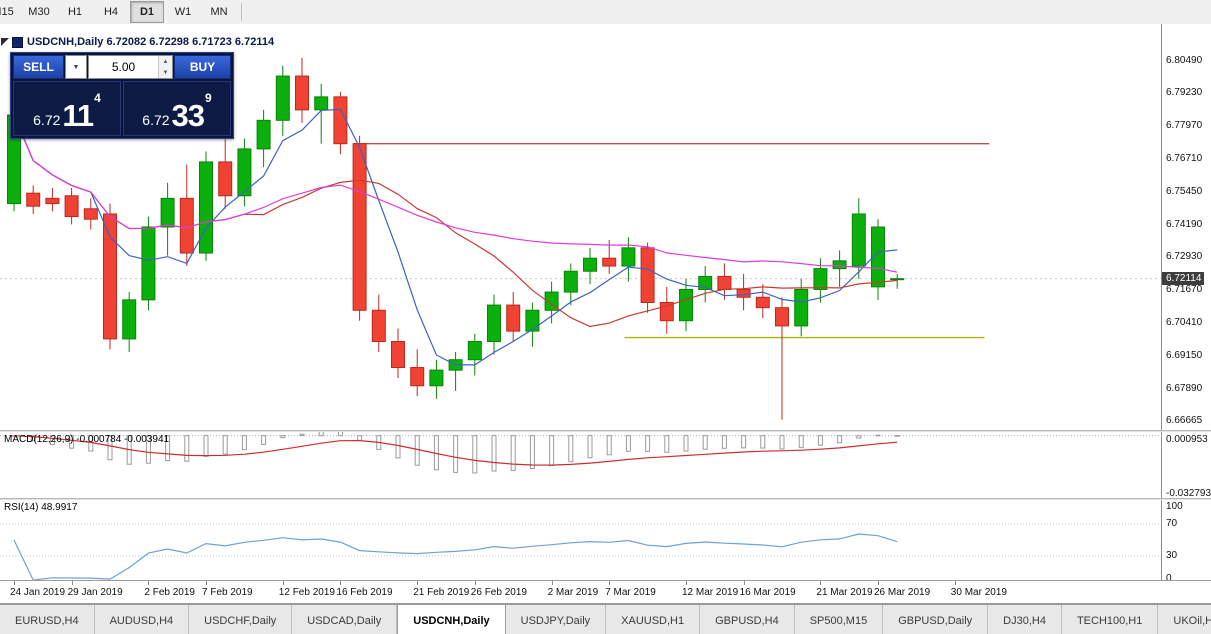  Describe the element at coordinates (122, 95) in the screenshot. I see `one-click-trading-panel: SELL ▼ ▲ ▼ BUY 6.72 11 4 6.72 33` at that location.